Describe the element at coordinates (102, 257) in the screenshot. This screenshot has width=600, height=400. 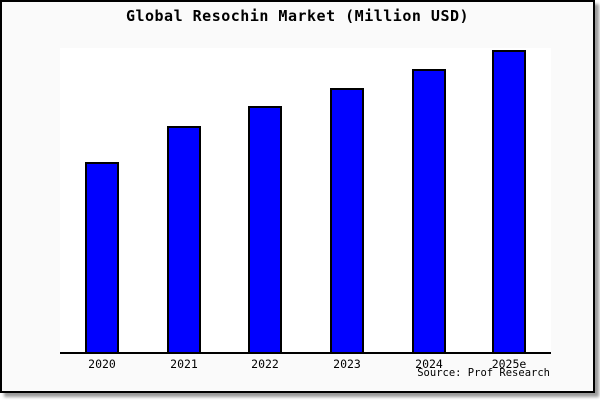
I see `bar-2020` at that location.